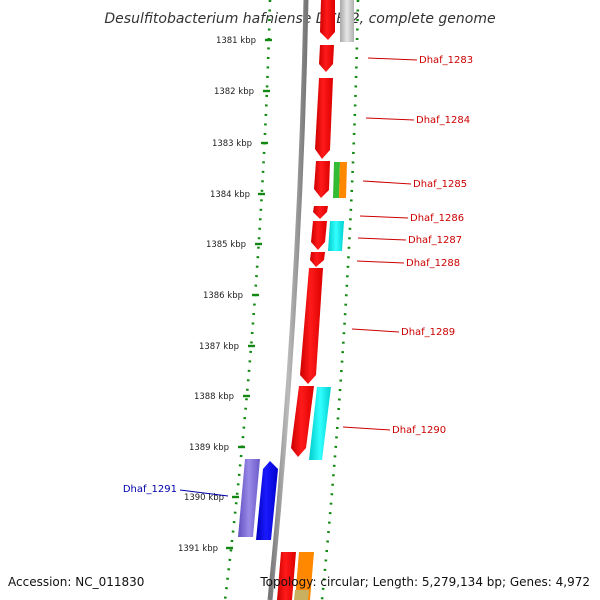  What do you see at coordinates (236, 41) in the screenshot?
I see `tick-label: 1381 kbp` at bounding box center [236, 41].